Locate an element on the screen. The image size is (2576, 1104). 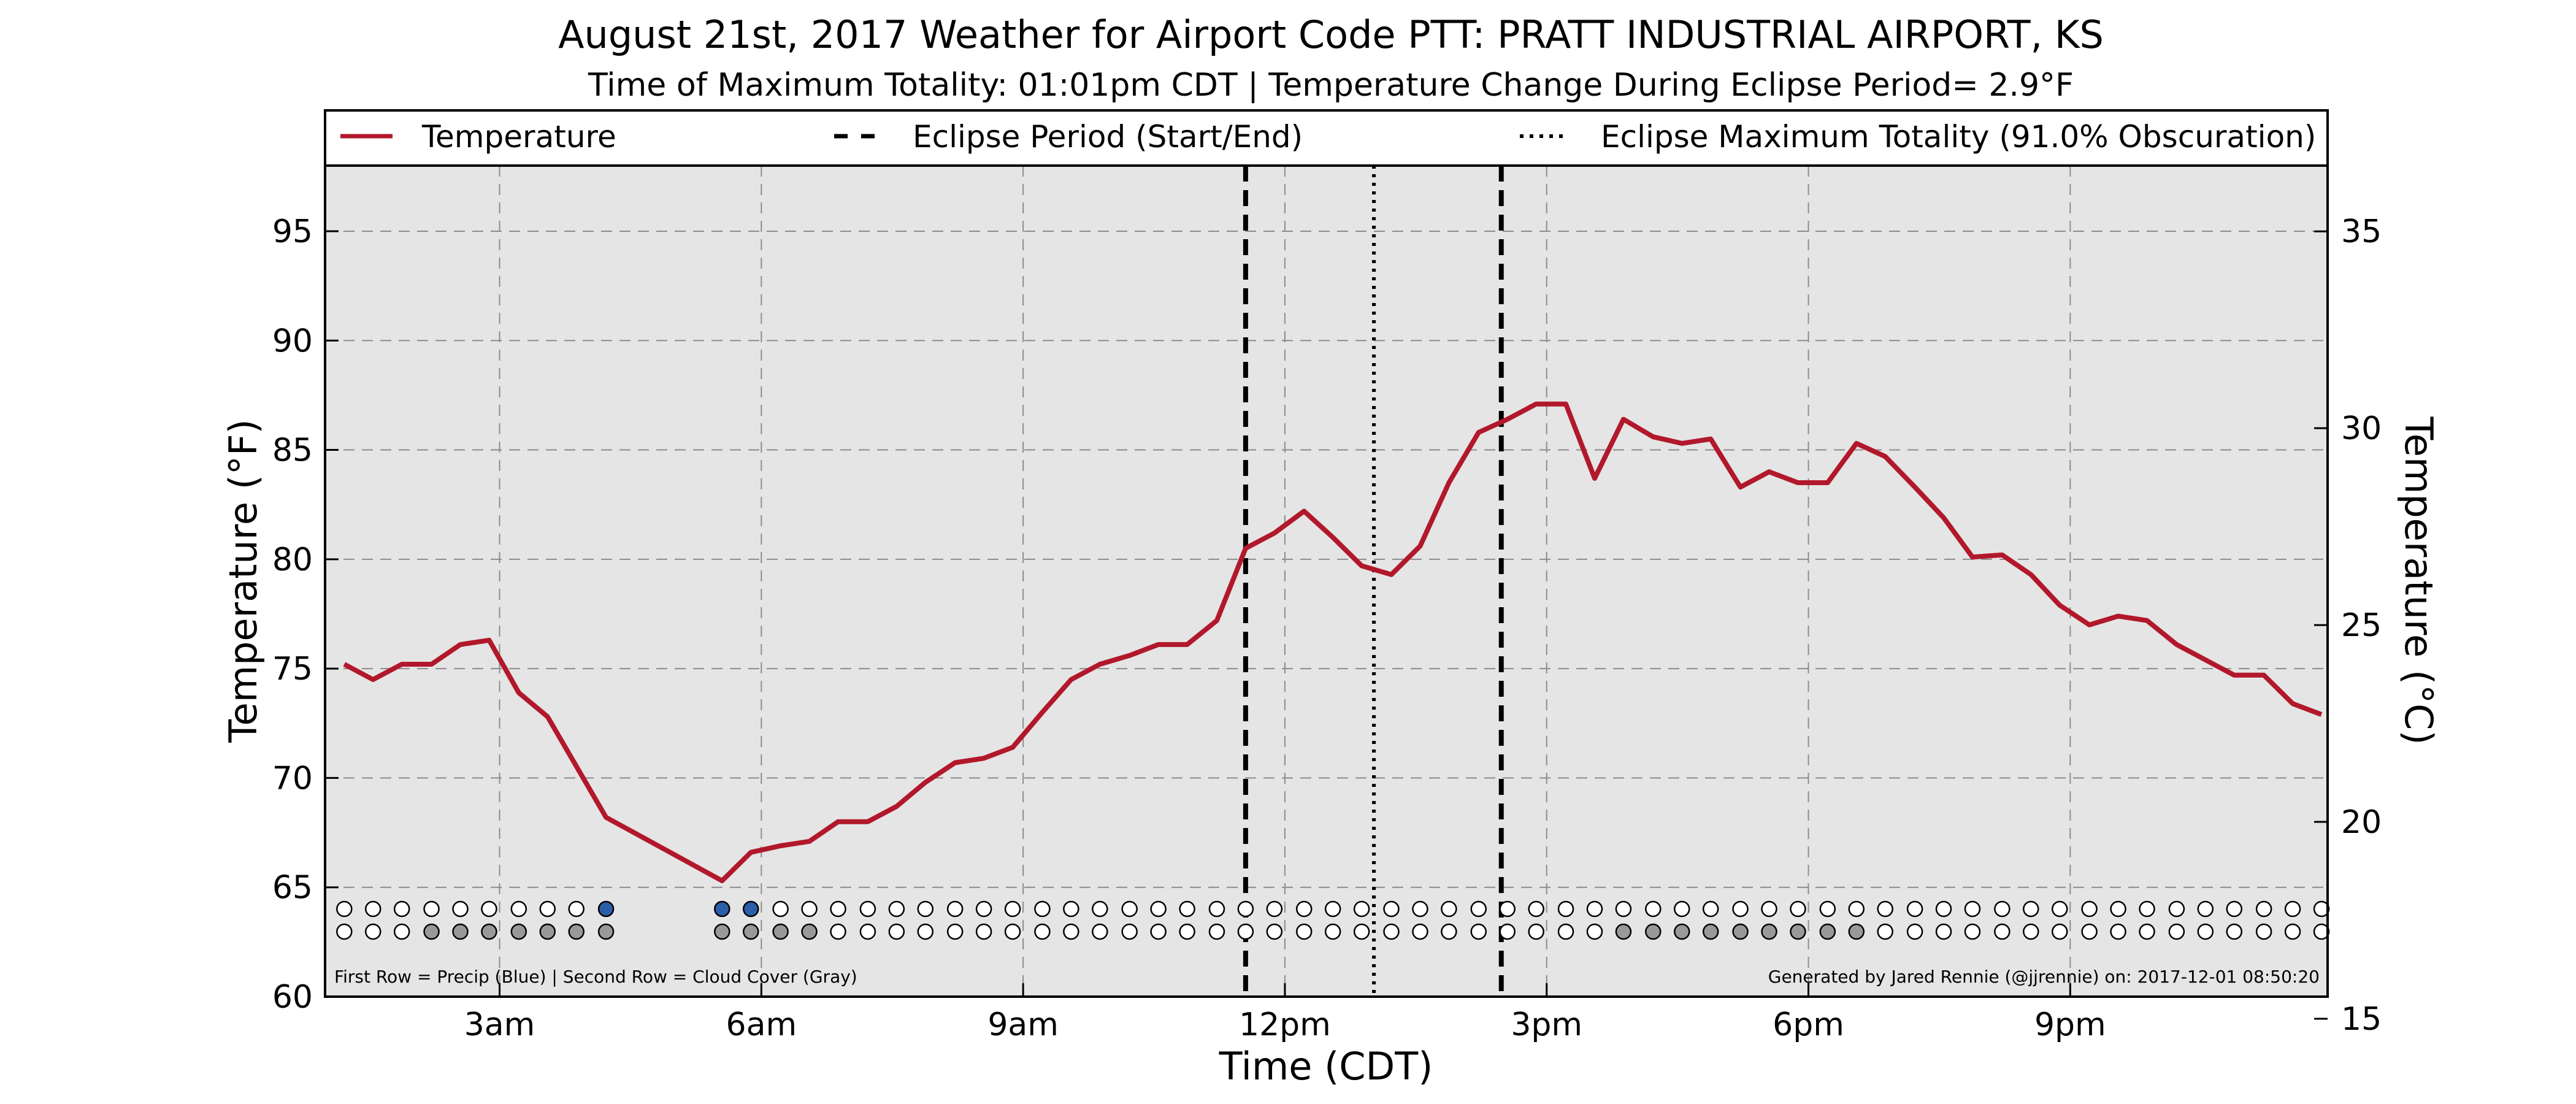
y-axis-right: 15 20 25 30 35 is located at coordinates (2348, 625).